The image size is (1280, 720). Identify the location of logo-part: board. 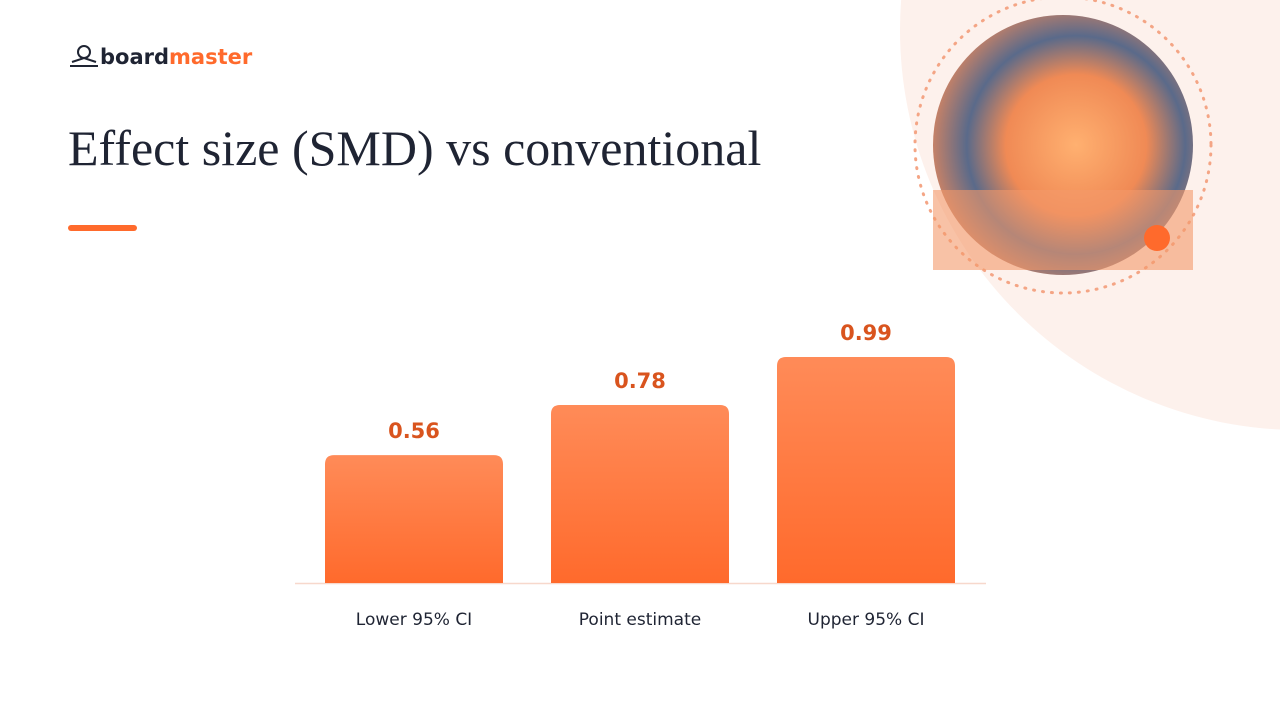
(134, 57).